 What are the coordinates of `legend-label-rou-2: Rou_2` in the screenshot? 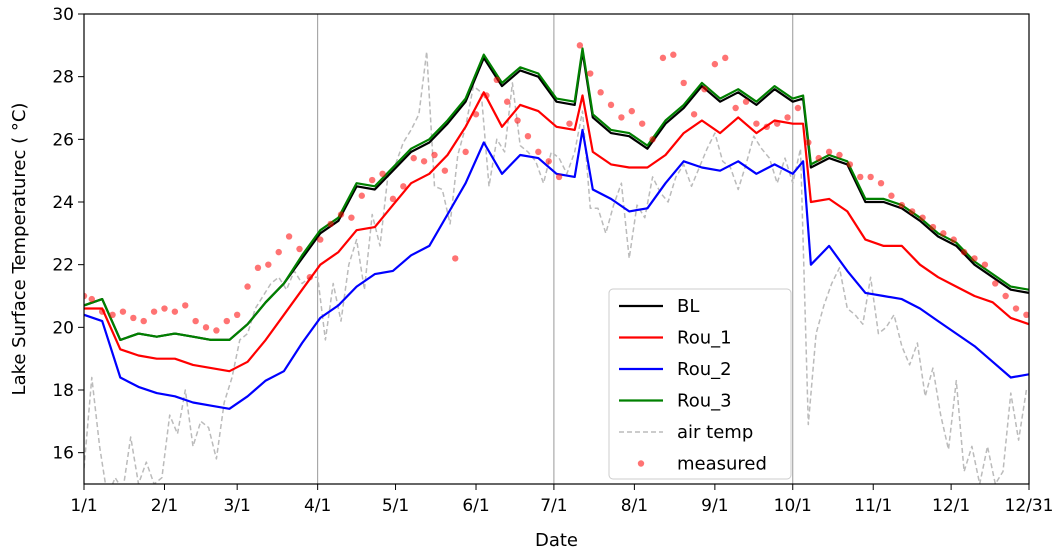 It's located at (704, 369).